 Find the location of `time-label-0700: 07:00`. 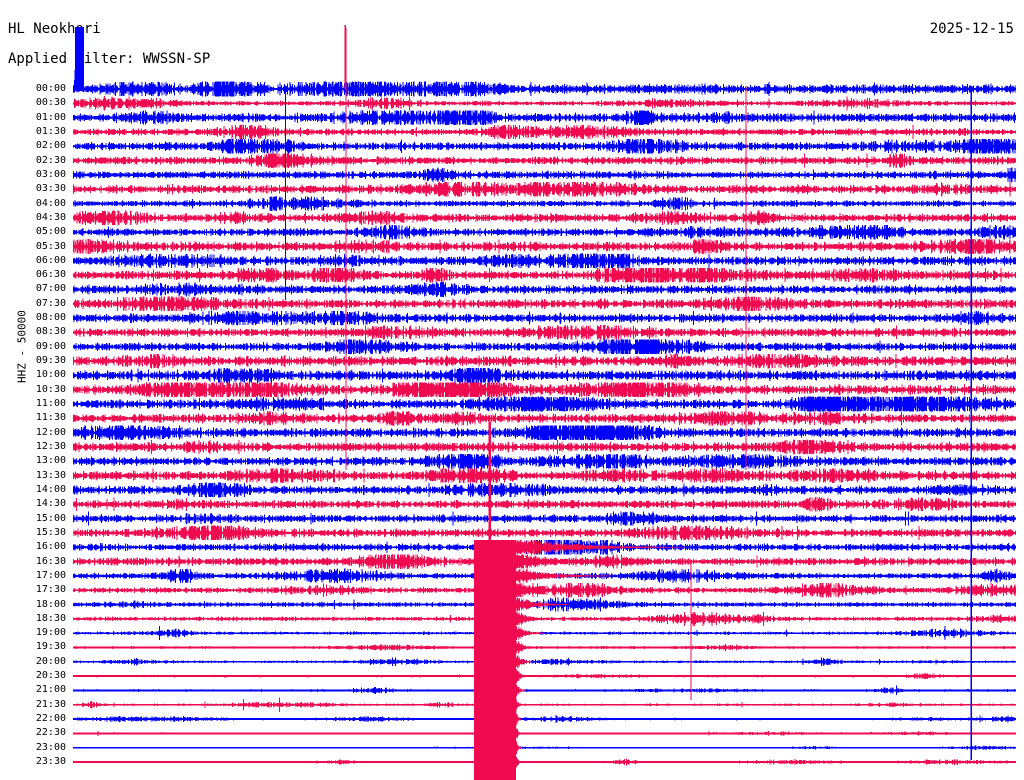

time-label-0700: 07:00 is located at coordinates (50, 289).